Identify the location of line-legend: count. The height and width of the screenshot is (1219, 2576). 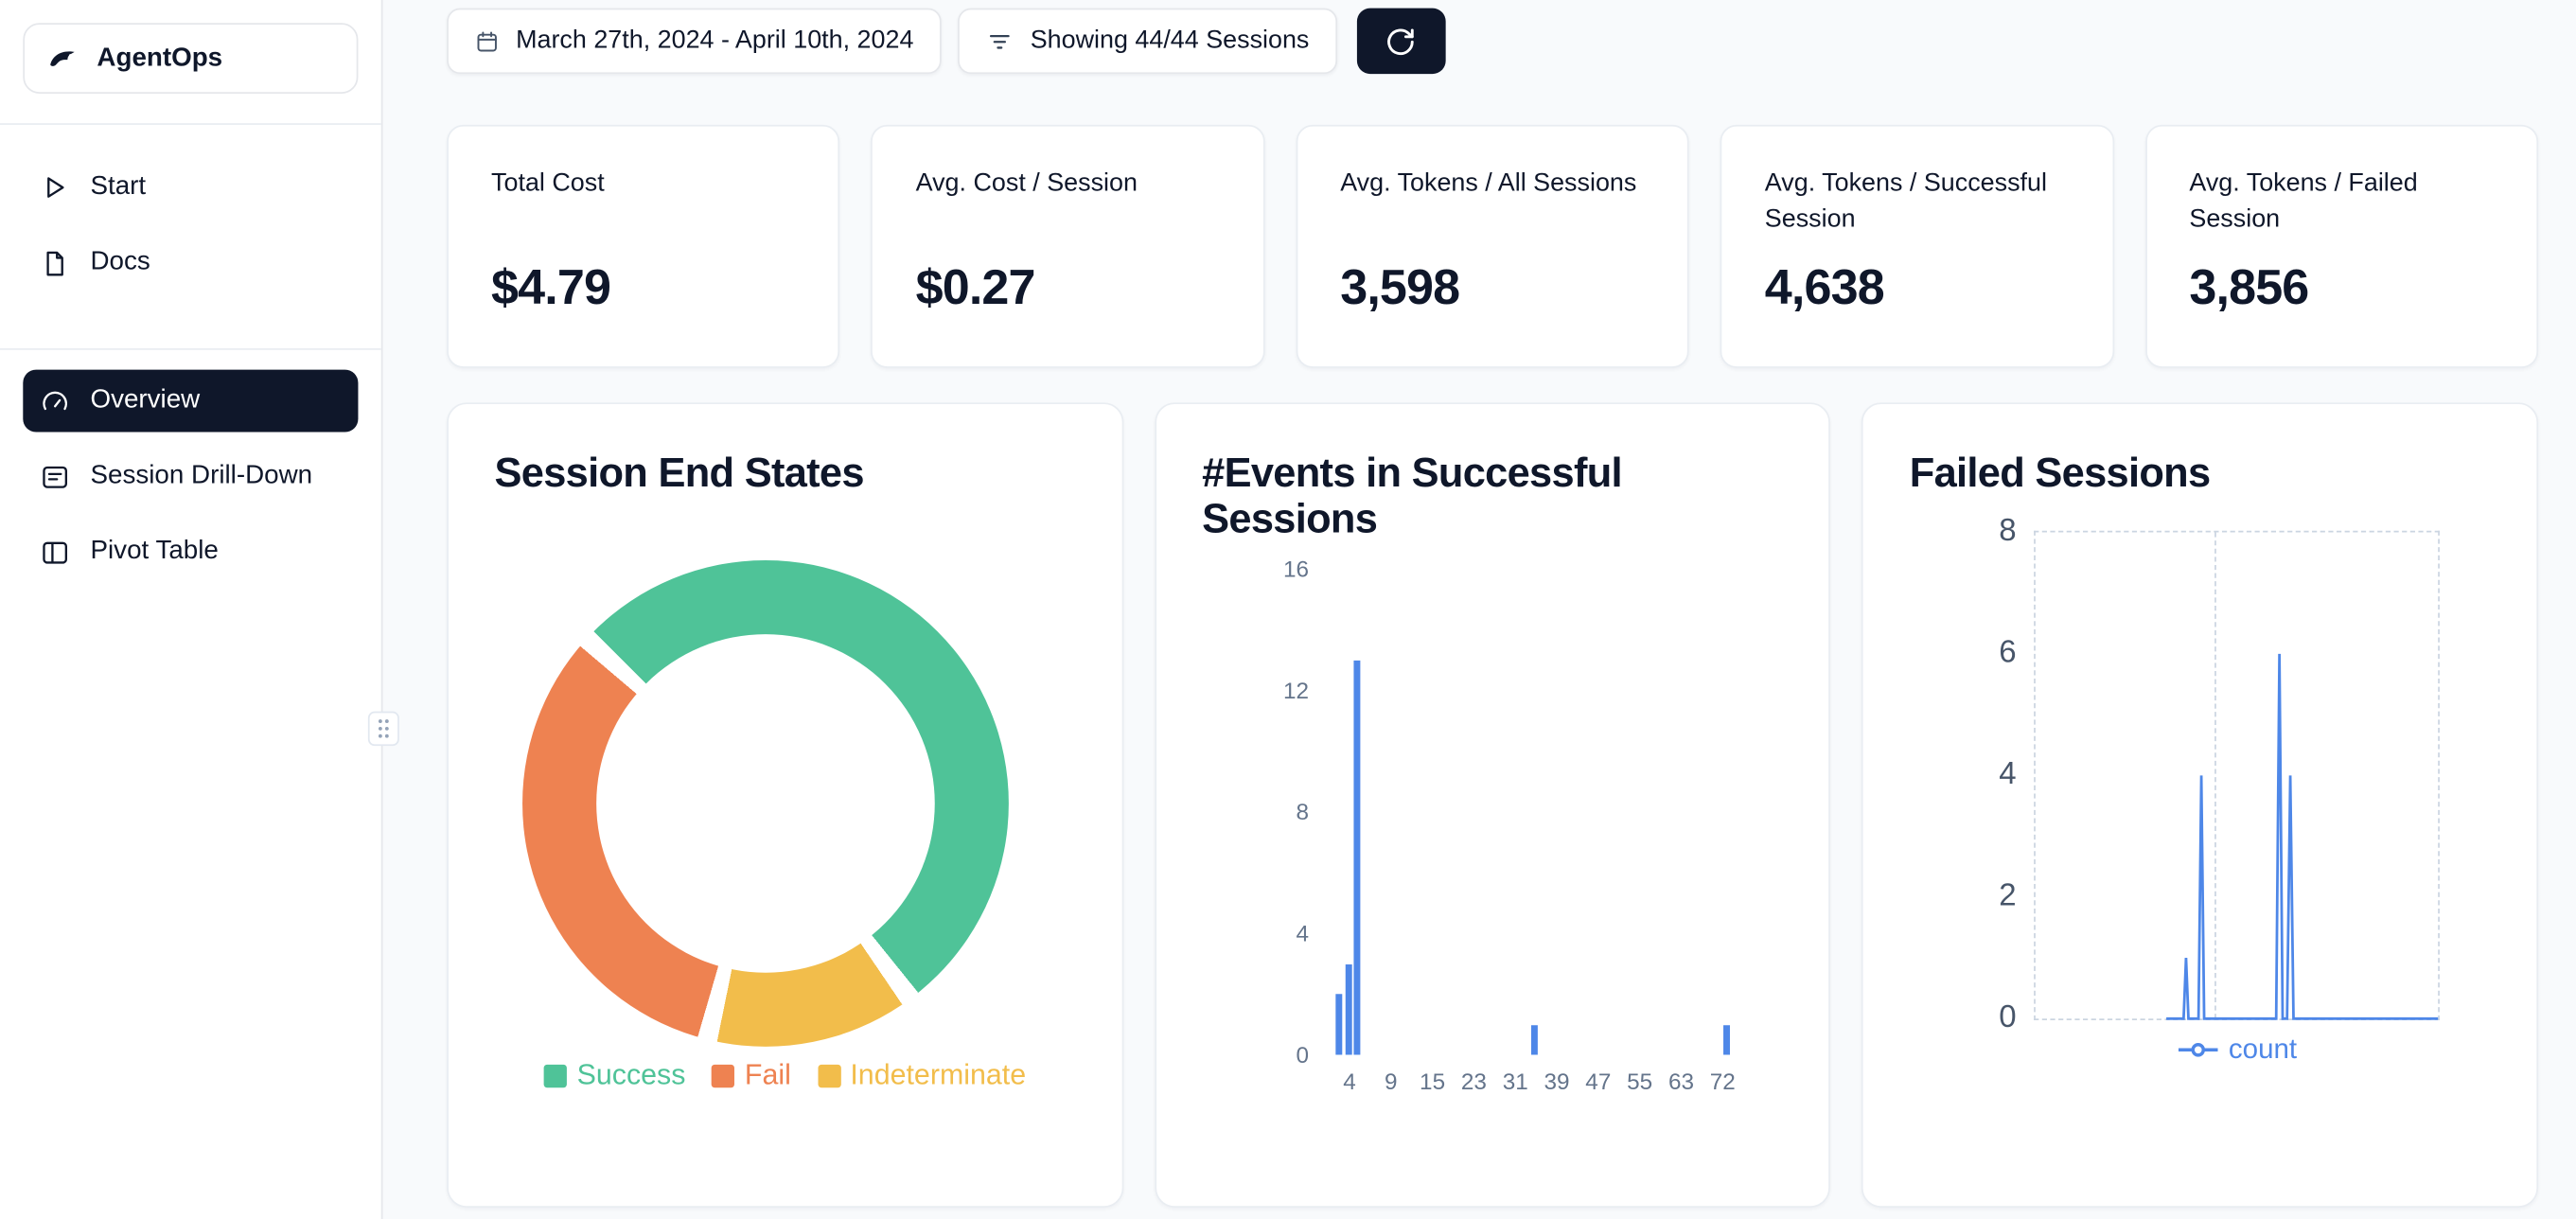
(2238, 1050).